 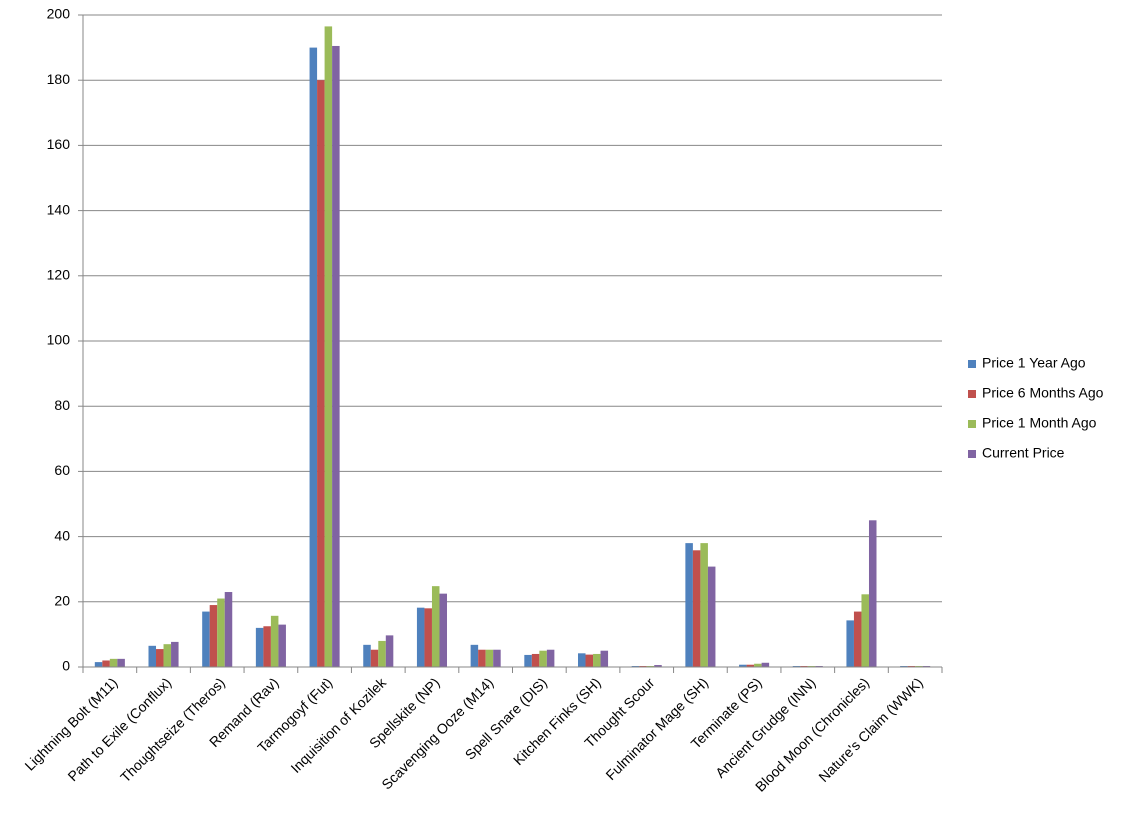 I want to click on y-tick-label: 120, so click(x=59, y=275).